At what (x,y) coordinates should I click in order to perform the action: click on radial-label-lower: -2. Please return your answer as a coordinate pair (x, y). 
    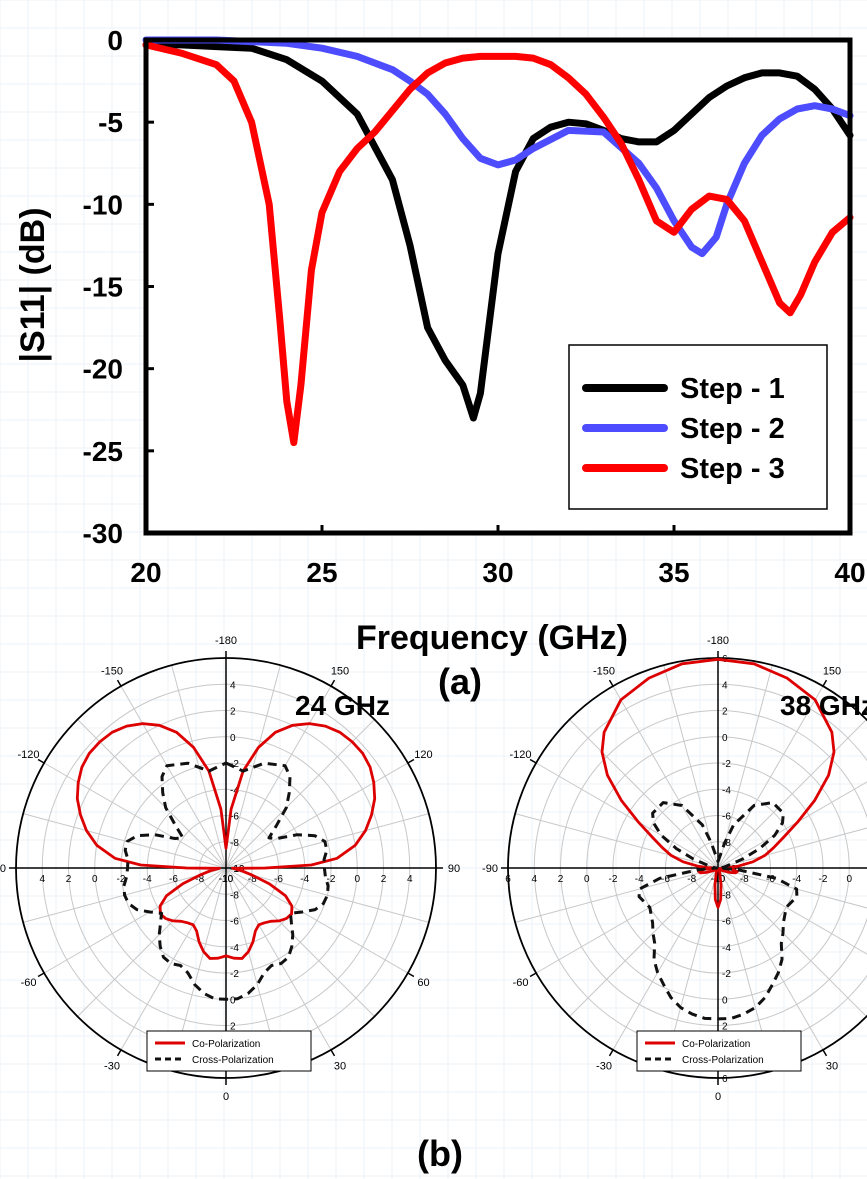
    Looking at the image, I should click on (726, 974).